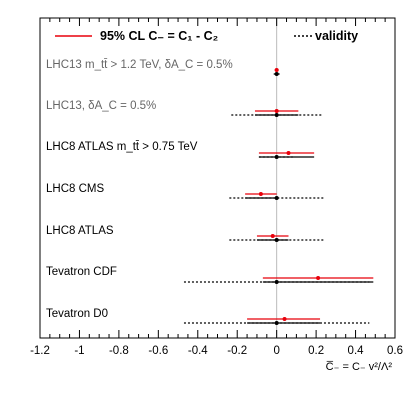 The image size is (415, 404). Describe the element at coordinates (79, 351) in the screenshot. I see `x-tick-label: -1` at that location.